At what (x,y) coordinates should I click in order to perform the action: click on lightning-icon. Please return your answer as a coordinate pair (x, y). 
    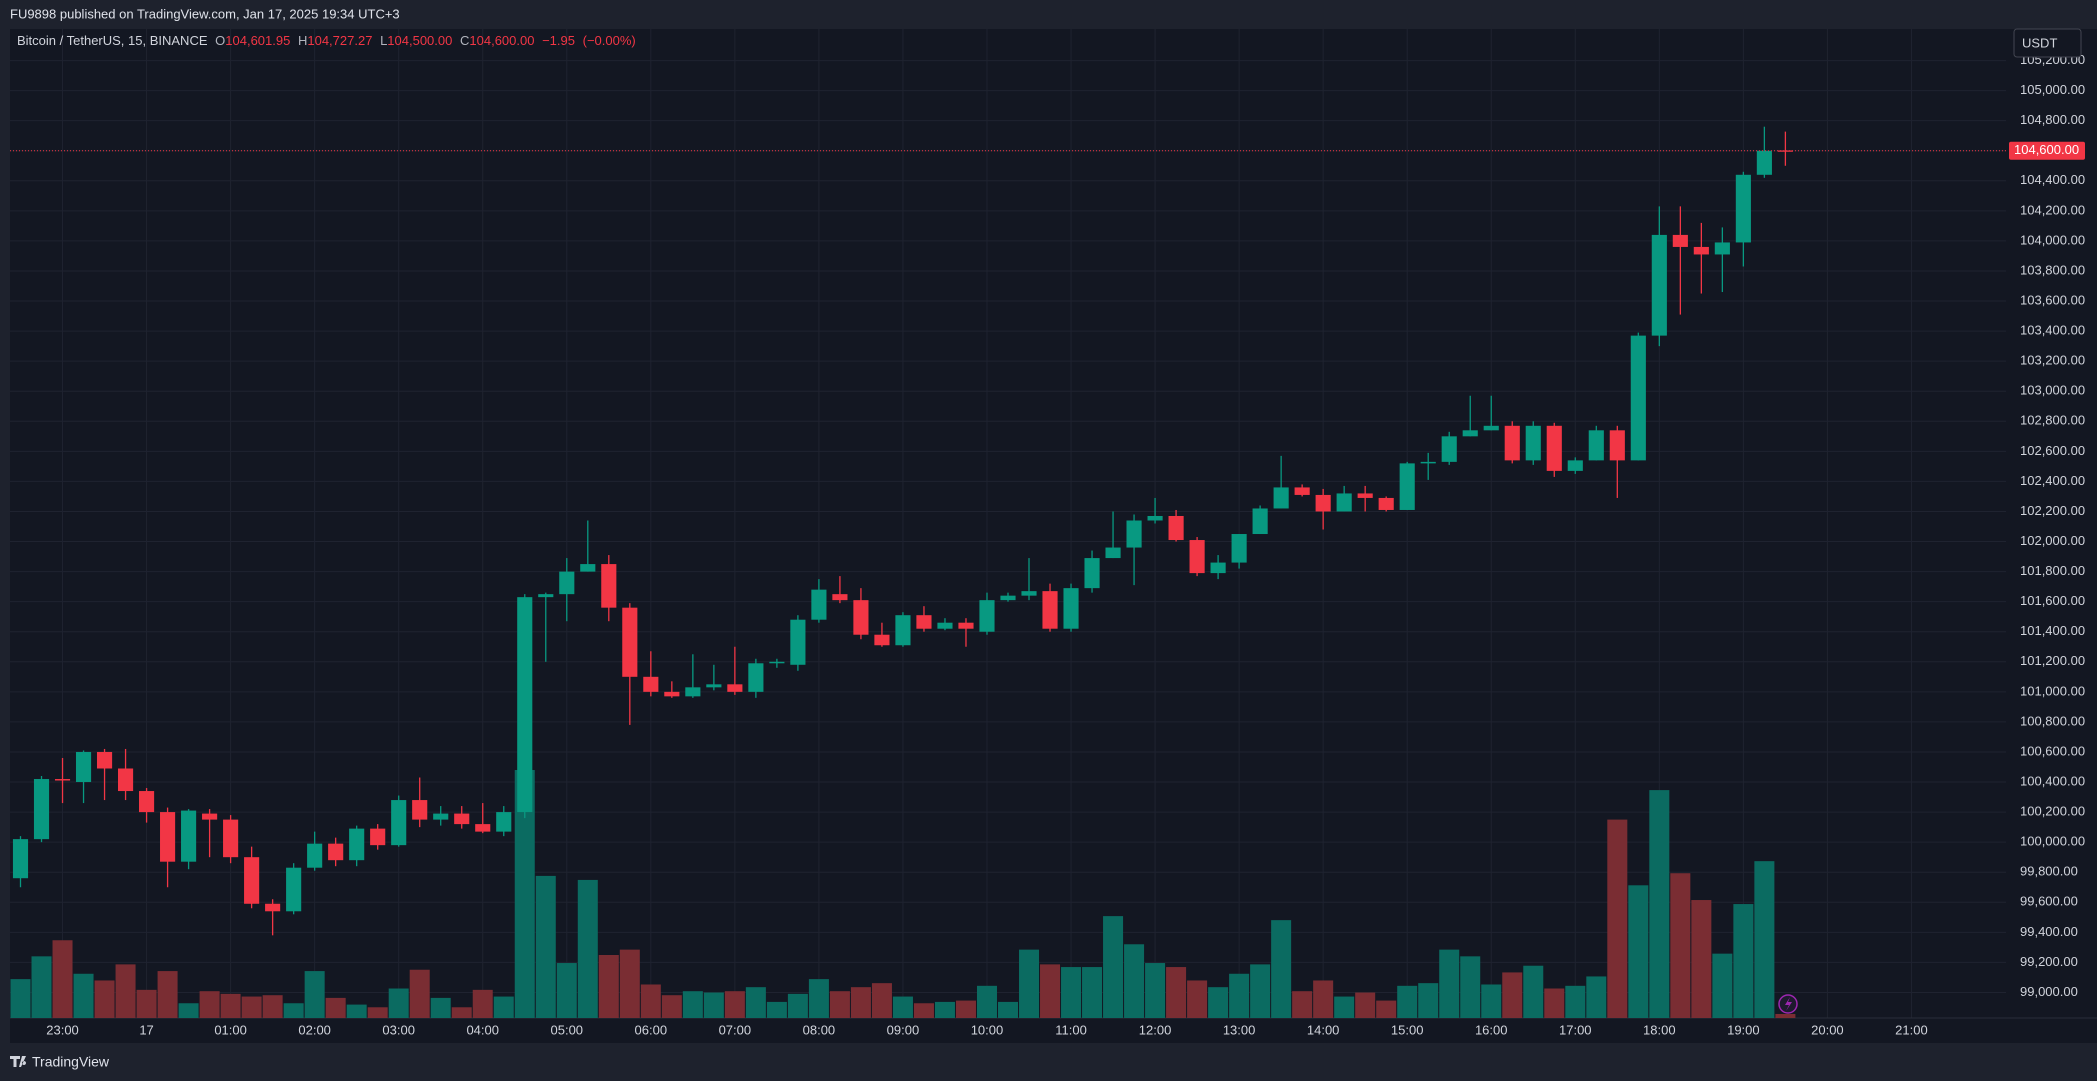
    Looking at the image, I should click on (1788, 1004).